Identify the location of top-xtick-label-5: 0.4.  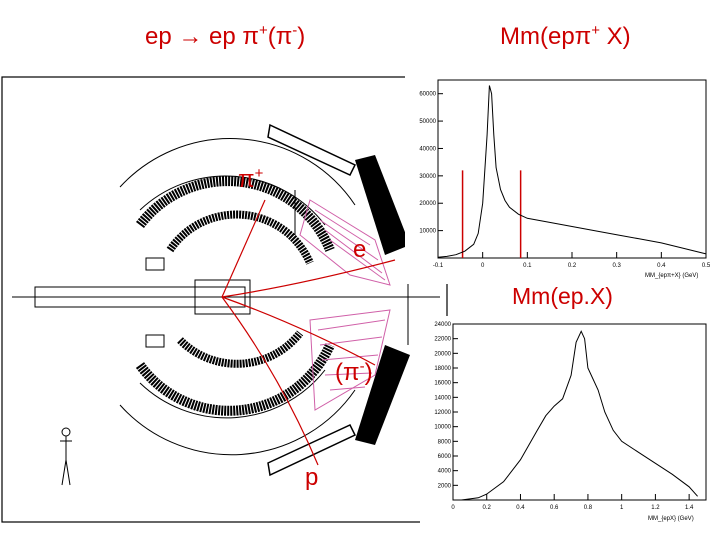
(661, 266).